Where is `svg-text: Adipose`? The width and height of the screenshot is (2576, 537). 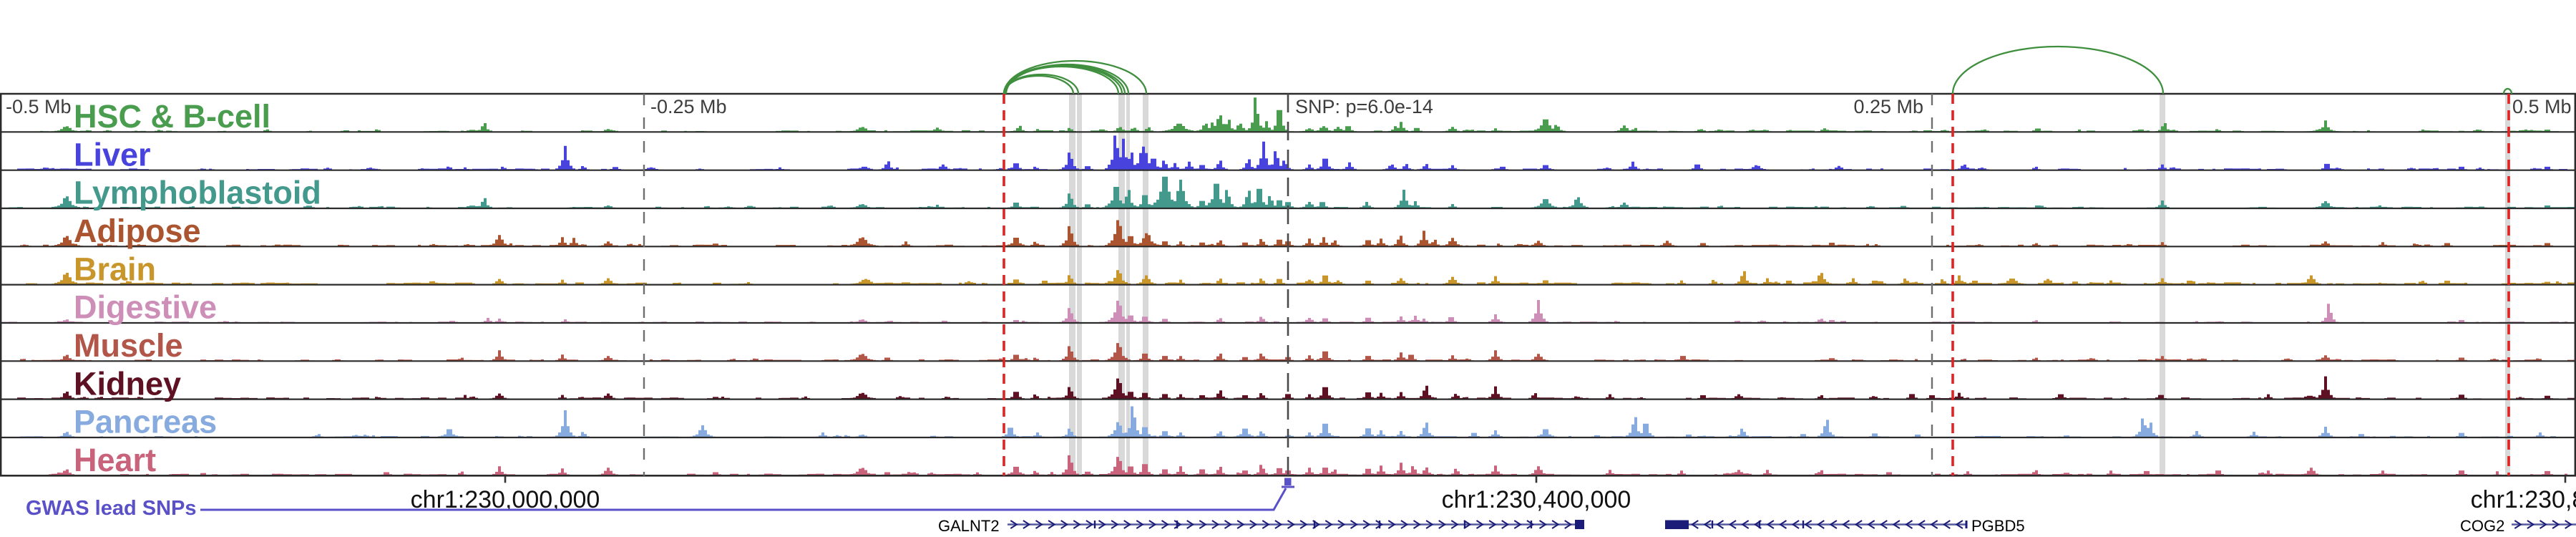
svg-text: Adipose is located at coordinates (137, 231).